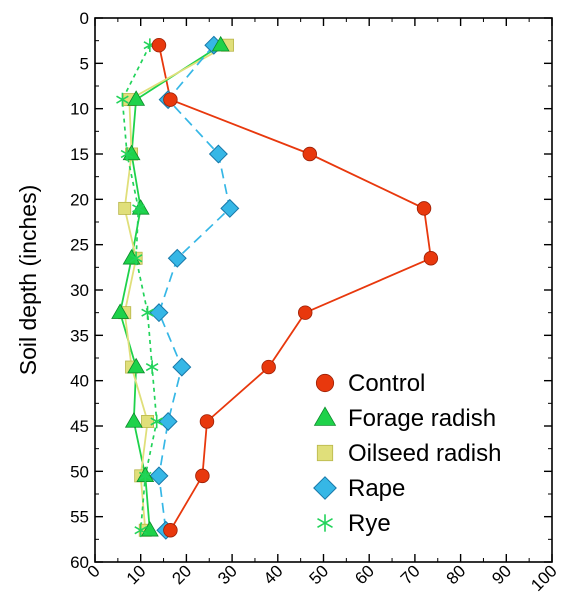 Image resolution: width=586 pixels, height=607 pixels. What do you see at coordinates (79, 109) in the screenshot?
I see `y-tick-label: 10` at bounding box center [79, 109].